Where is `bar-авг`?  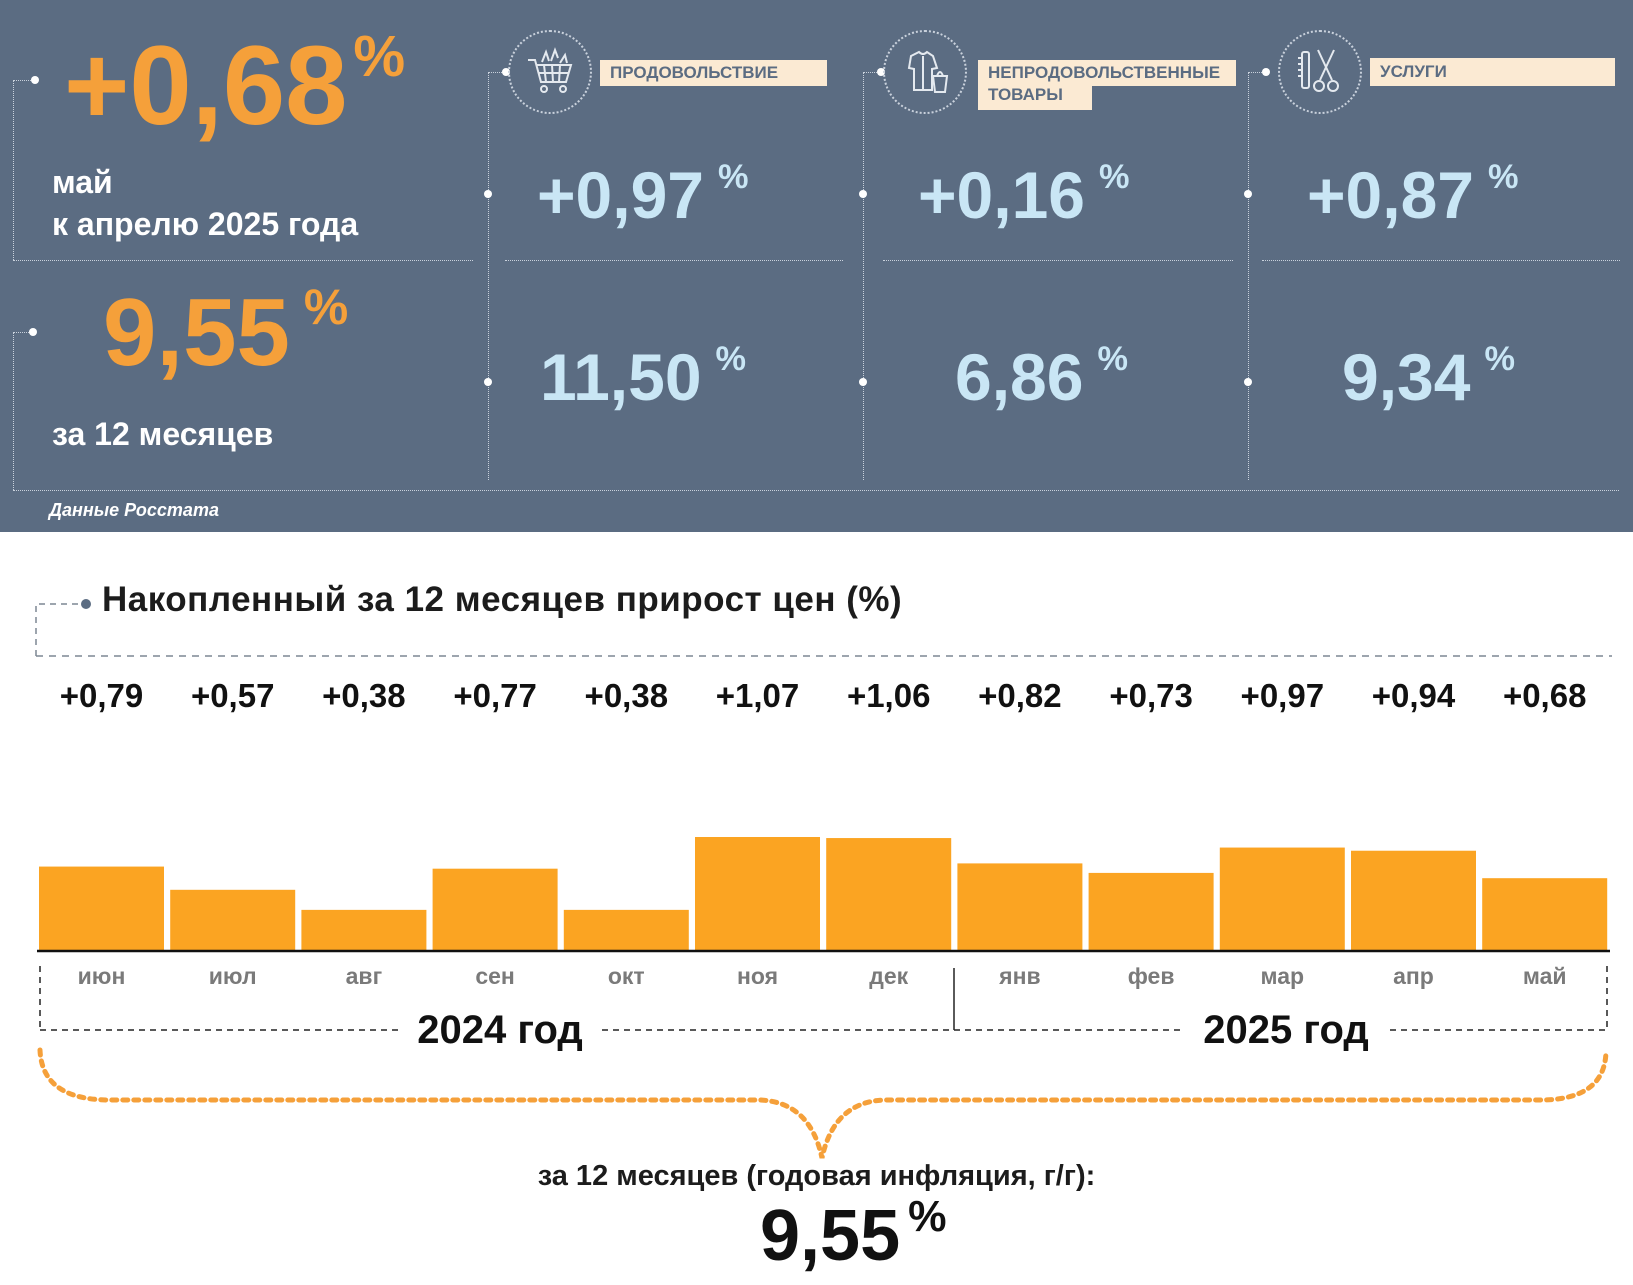 bar-авг is located at coordinates (364, 929).